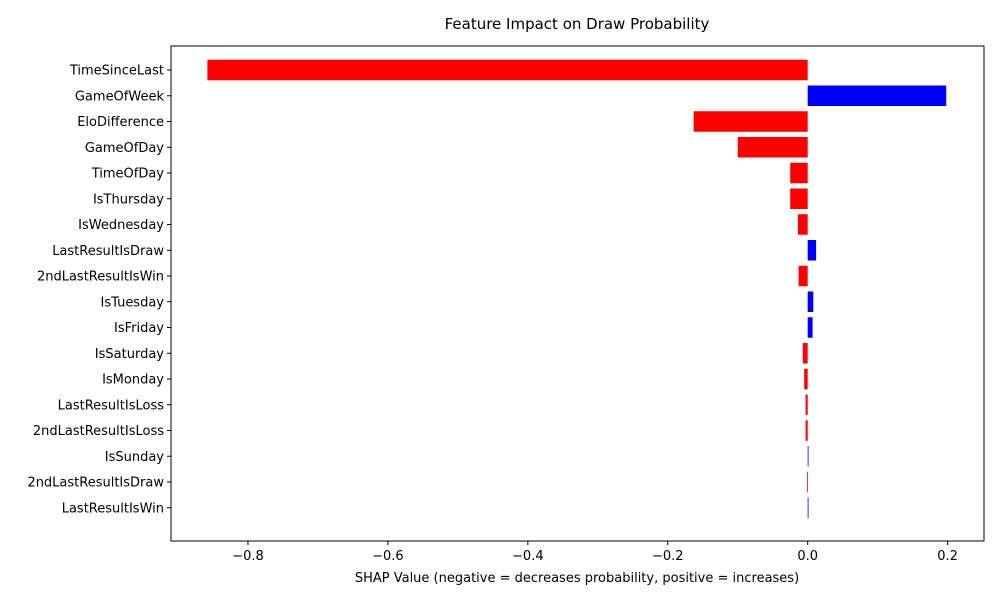 This screenshot has width=1000, height=600. Describe the element at coordinates (133, 302) in the screenshot. I see `y-tick-label: IsTuesday` at that location.